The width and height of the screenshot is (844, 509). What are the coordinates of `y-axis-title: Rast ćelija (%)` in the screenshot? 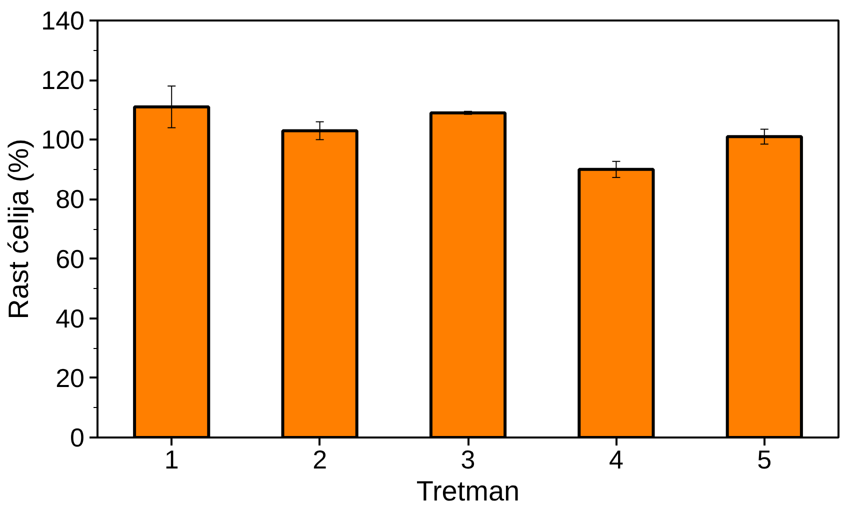 It's located at (18, 229).